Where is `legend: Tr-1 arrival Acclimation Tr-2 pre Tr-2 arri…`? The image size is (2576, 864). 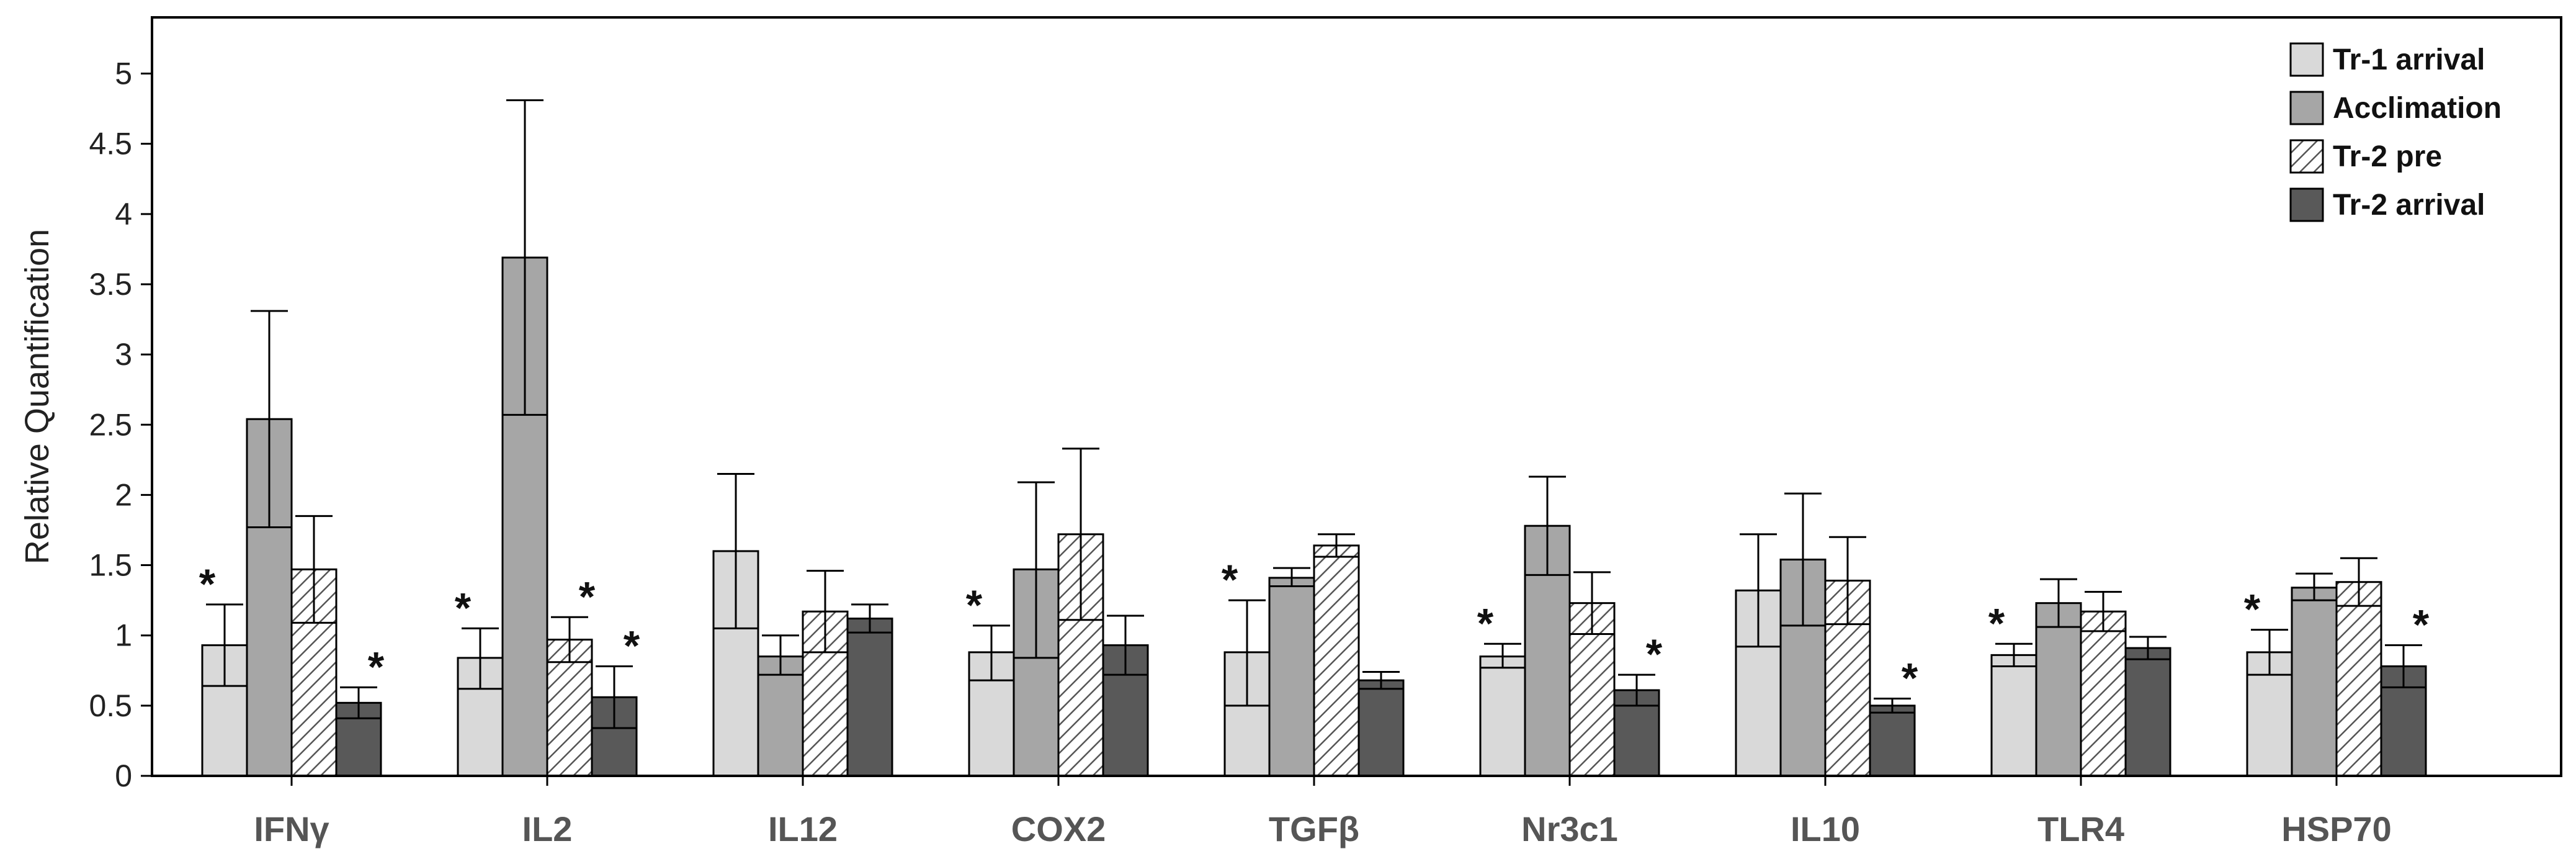 legend: Tr-1 arrival Acclimation Tr-2 pre Tr-2 arri… is located at coordinates (2395, 132).